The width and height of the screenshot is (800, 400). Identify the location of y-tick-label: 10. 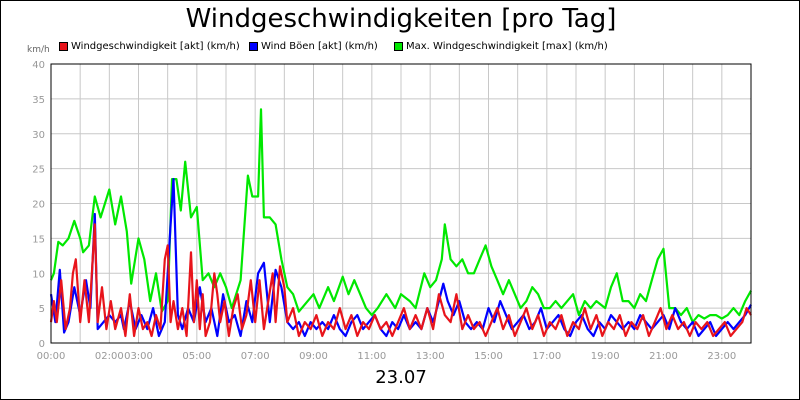
(38, 274).